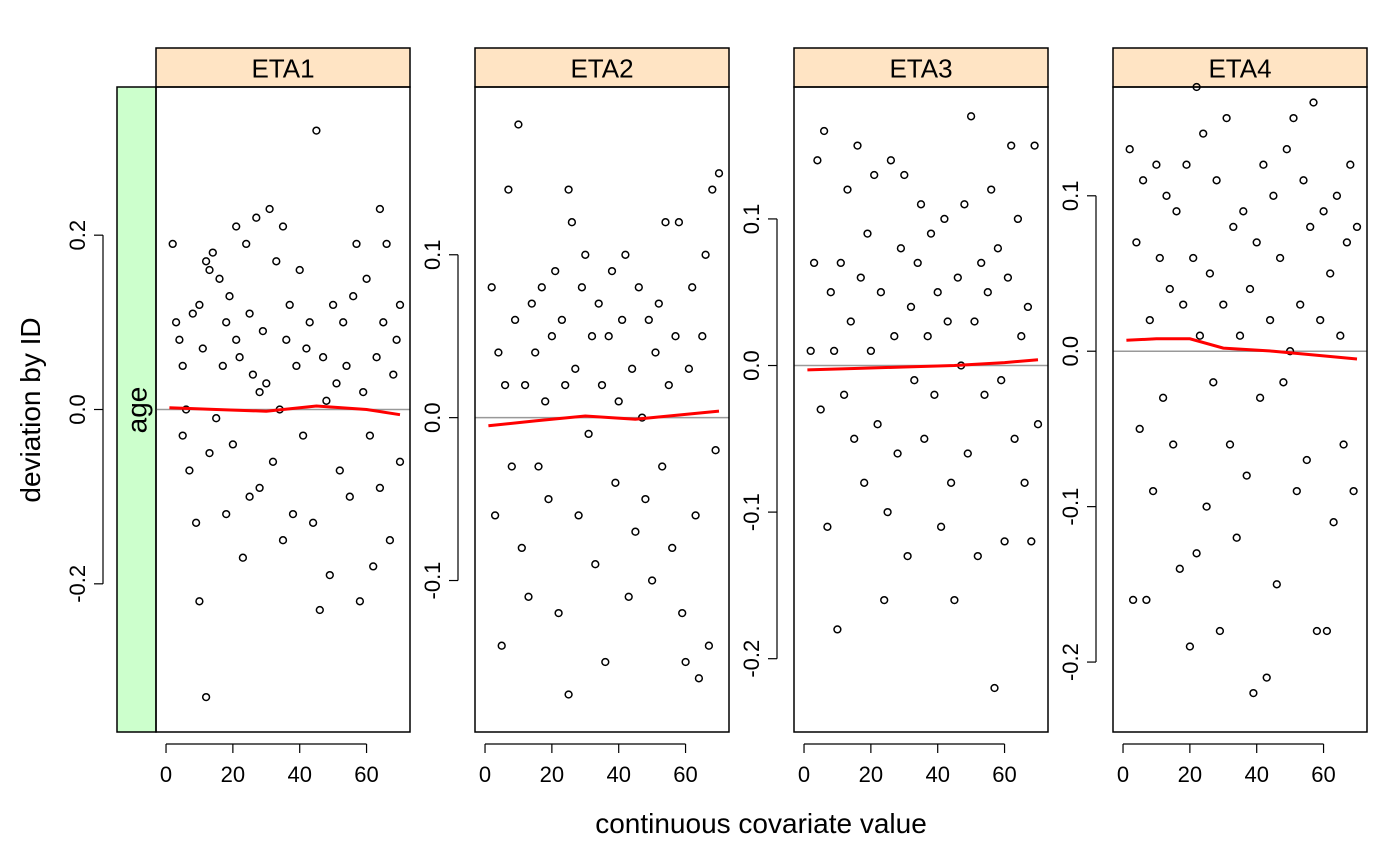 The height and width of the screenshot is (866, 1400). What do you see at coordinates (871, 774) in the screenshot?
I see `x-tick-label: 20` at bounding box center [871, 774].